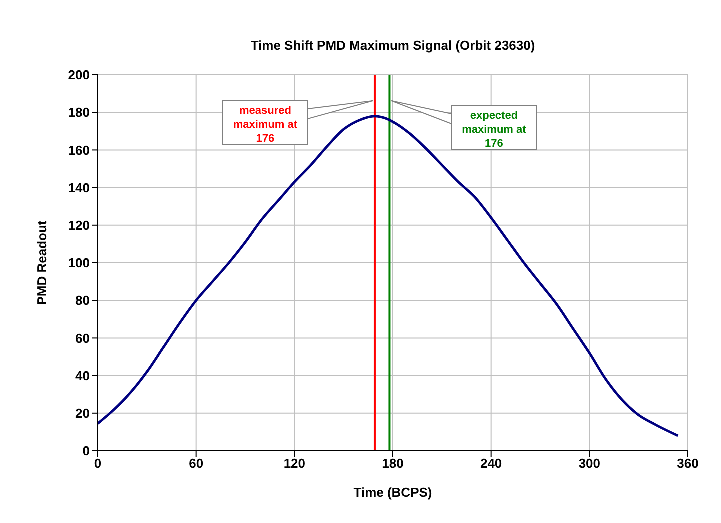 This screenshot has height=523, width=721. What do you see at coordinates (265, 125) in the screenshot?
I see `ref-line-label: measured maximum at 176` at bounding box center [265, 125].